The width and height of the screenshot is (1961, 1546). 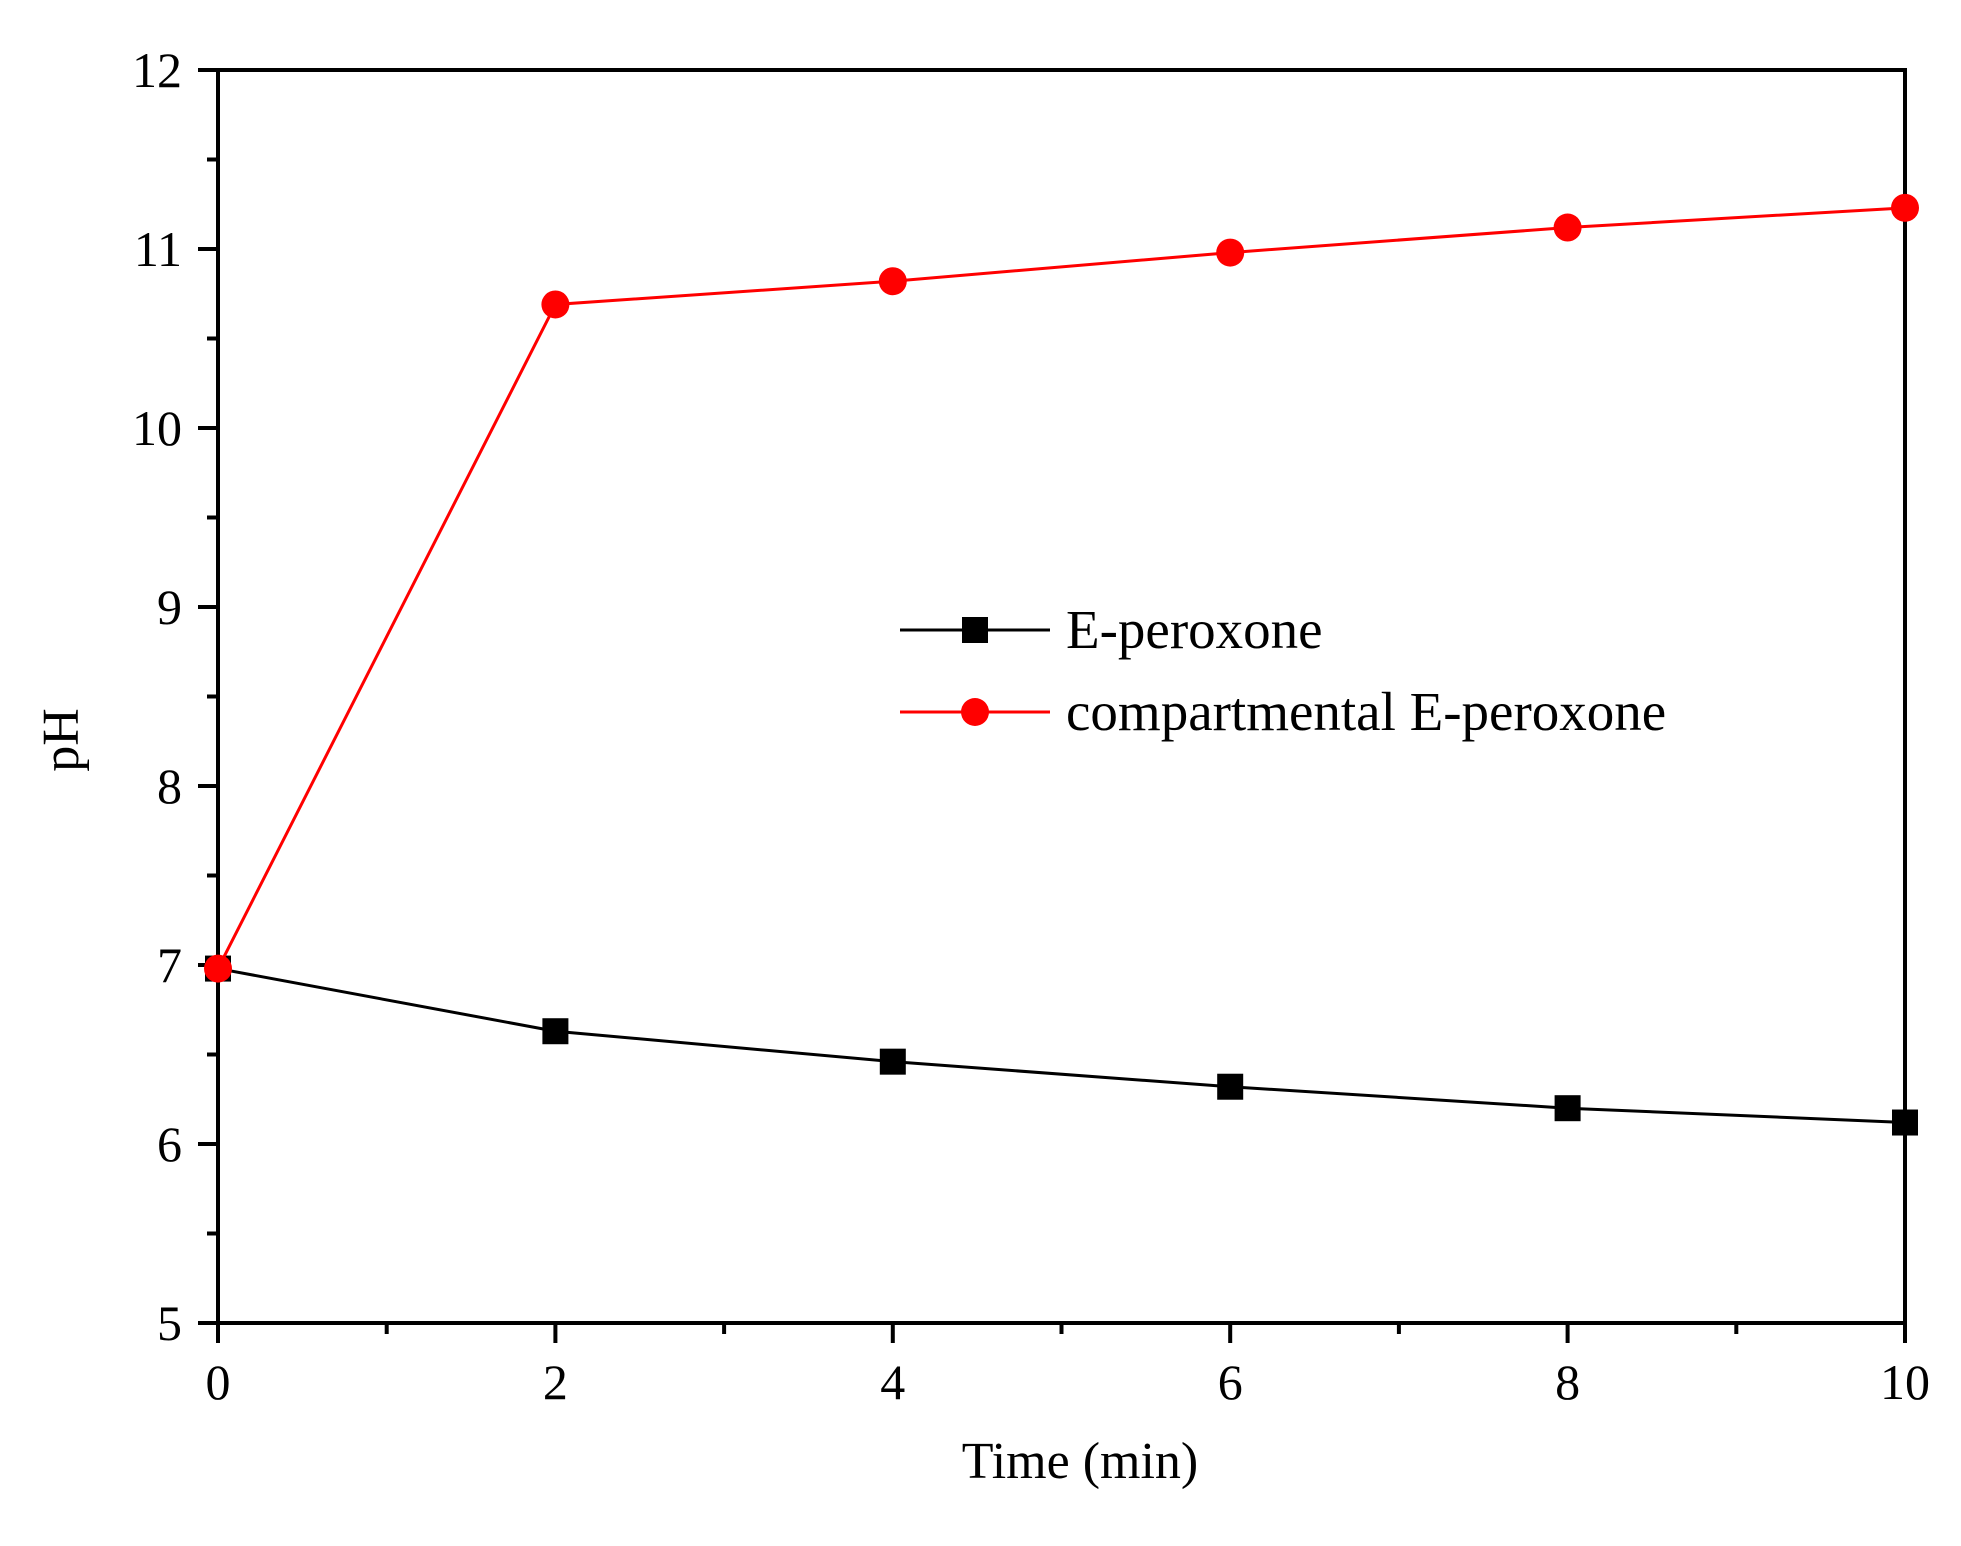 I want to click on y-tick-label: 10, so click(x=157, y=428).